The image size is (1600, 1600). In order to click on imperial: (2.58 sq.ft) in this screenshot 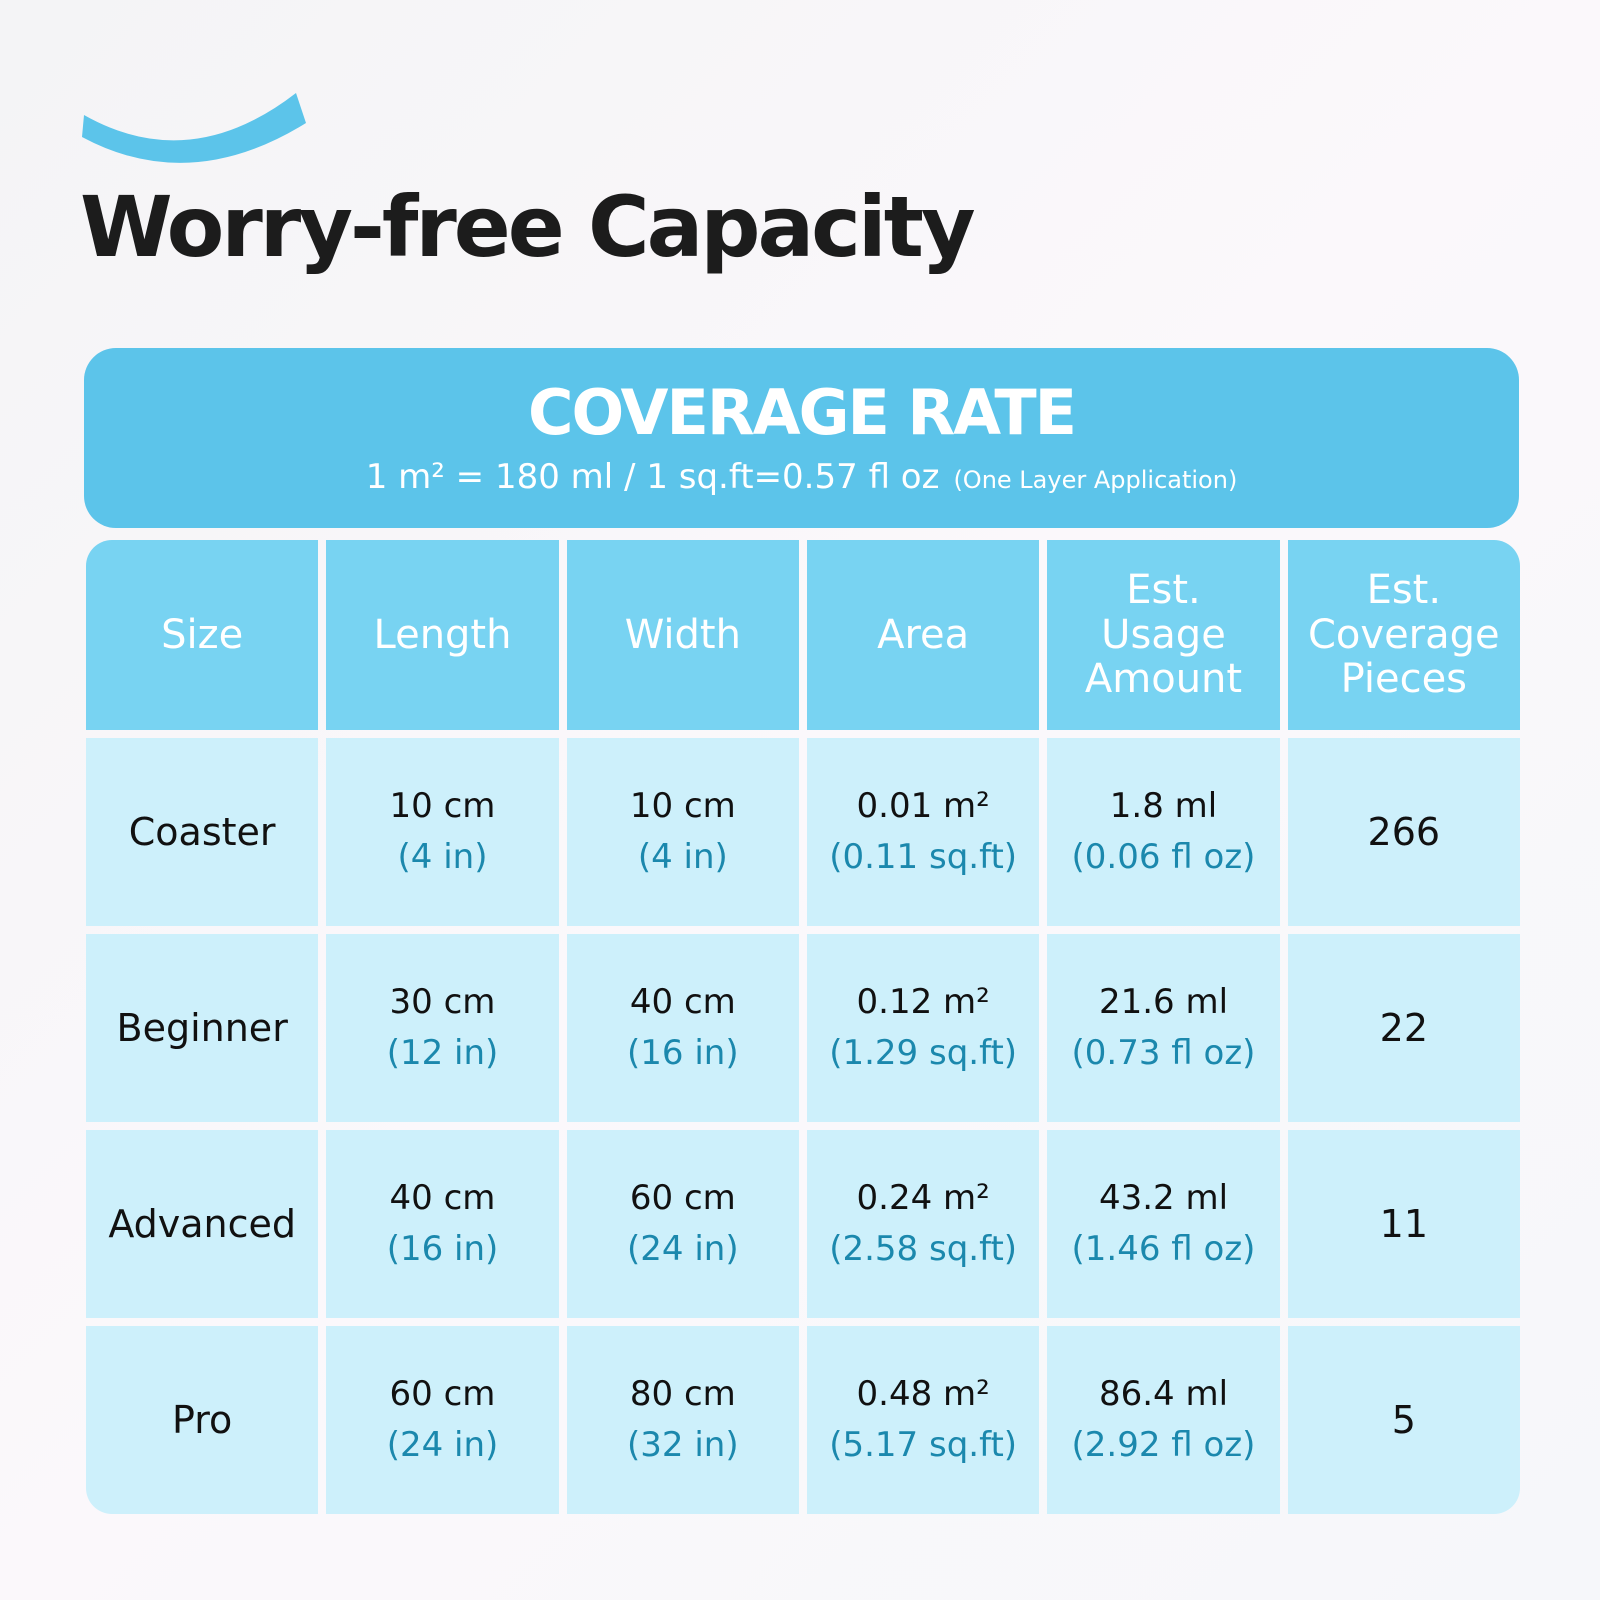, I will do `click(923, 1249)`.